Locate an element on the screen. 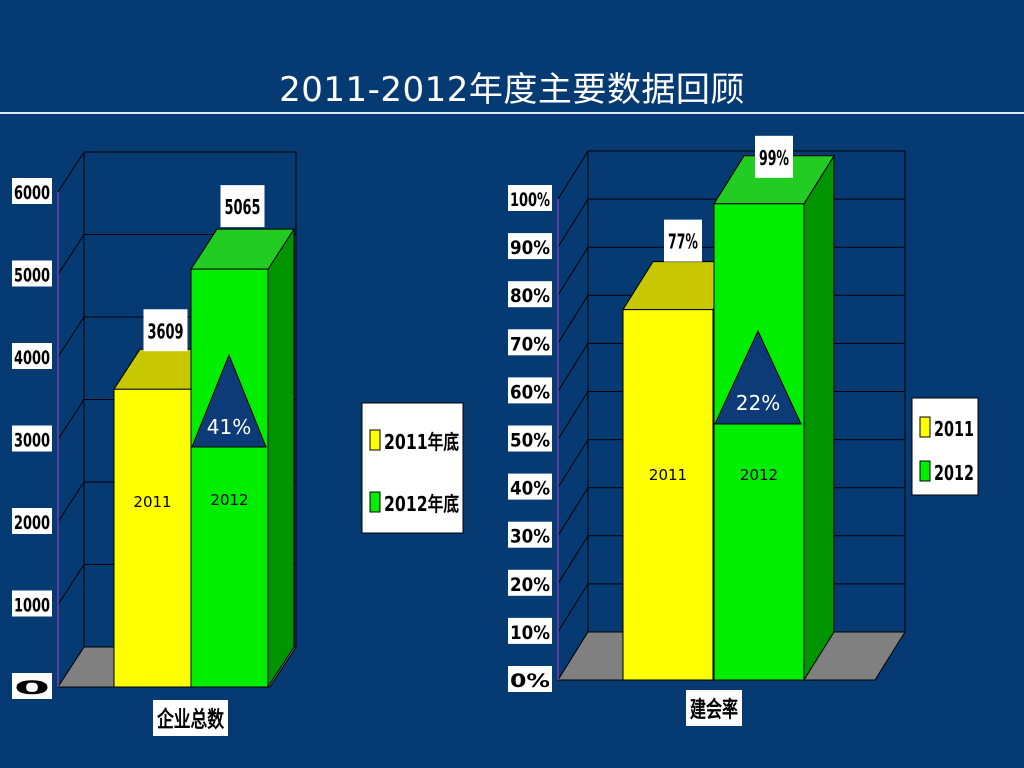 This screenshot has height=768, width=1024. y-tick-label: 40% is located at coordinates (530, 489).